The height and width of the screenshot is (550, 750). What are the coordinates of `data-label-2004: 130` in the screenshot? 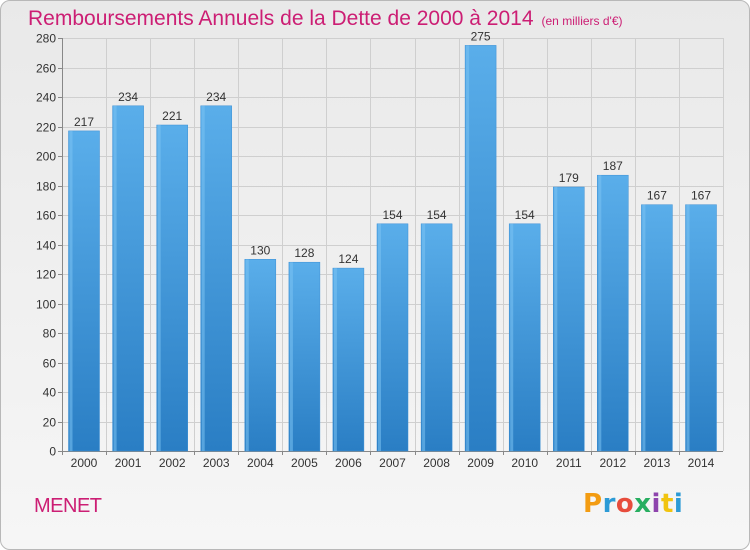 It's located at (260, 250).